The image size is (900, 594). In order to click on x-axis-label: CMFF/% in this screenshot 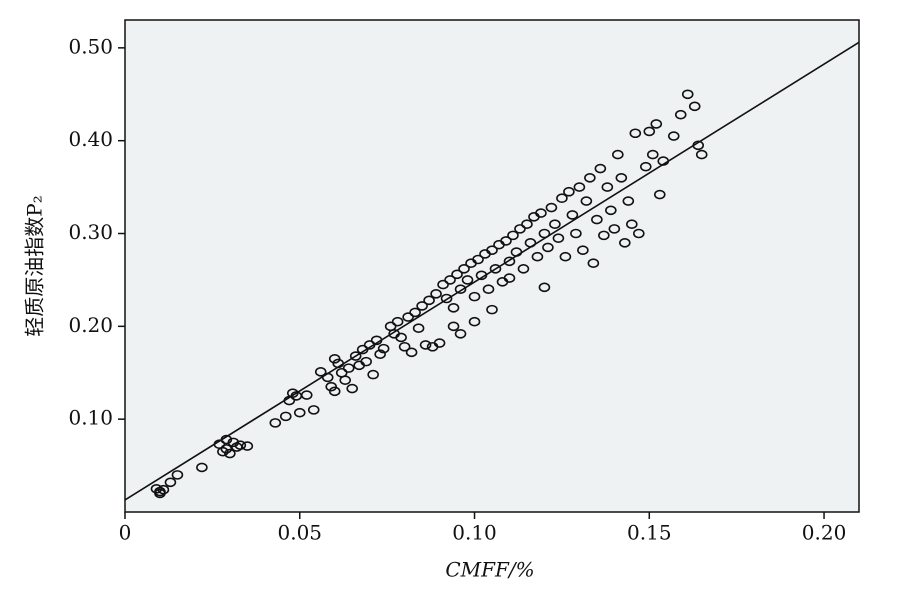, I will do `click(489, 570)`.